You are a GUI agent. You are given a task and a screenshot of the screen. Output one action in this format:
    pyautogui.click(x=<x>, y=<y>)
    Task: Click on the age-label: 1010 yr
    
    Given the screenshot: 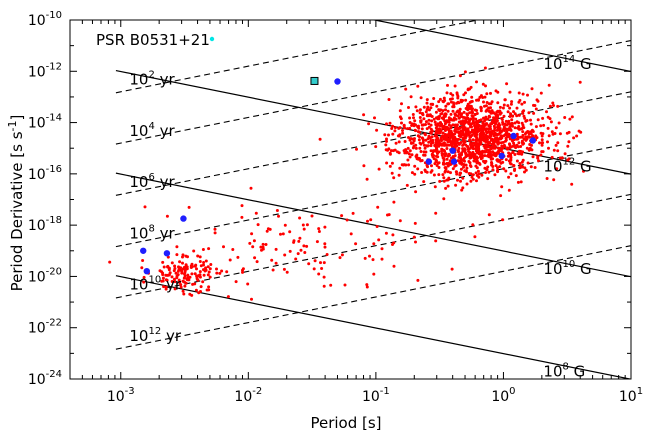 What is the action you would take?
    pyautogui.click(x=155, y=284)
    